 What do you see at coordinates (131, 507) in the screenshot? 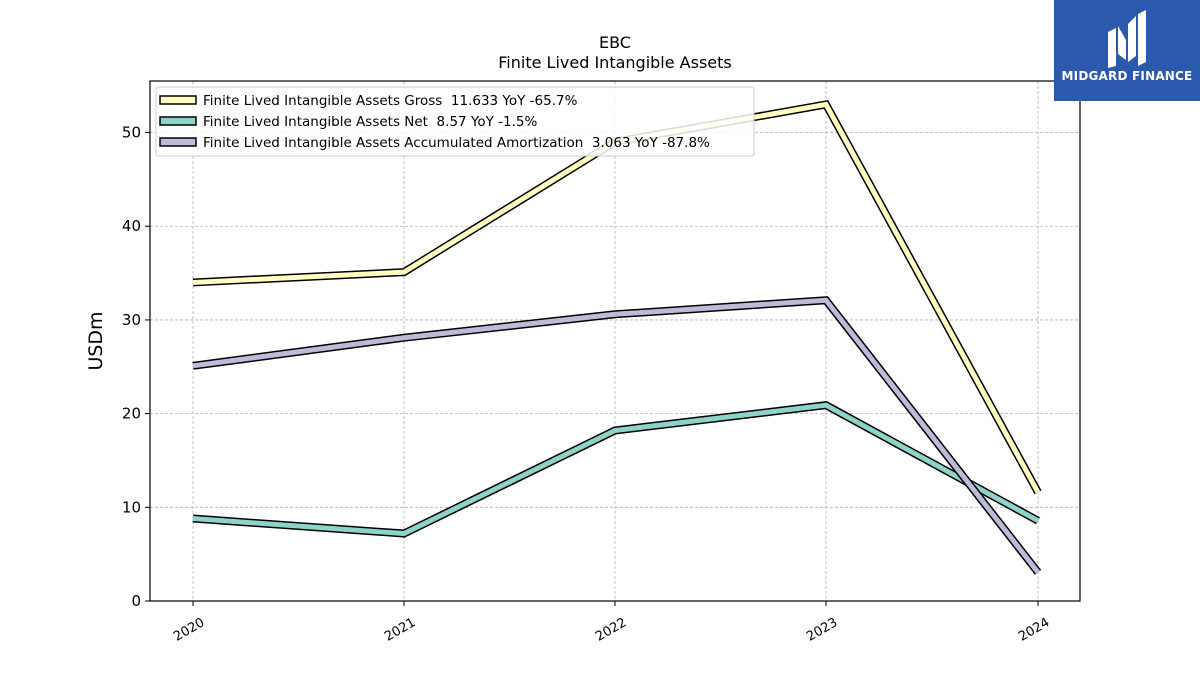
I see `y-tick-label: 10` at bounding box center [131, 507].